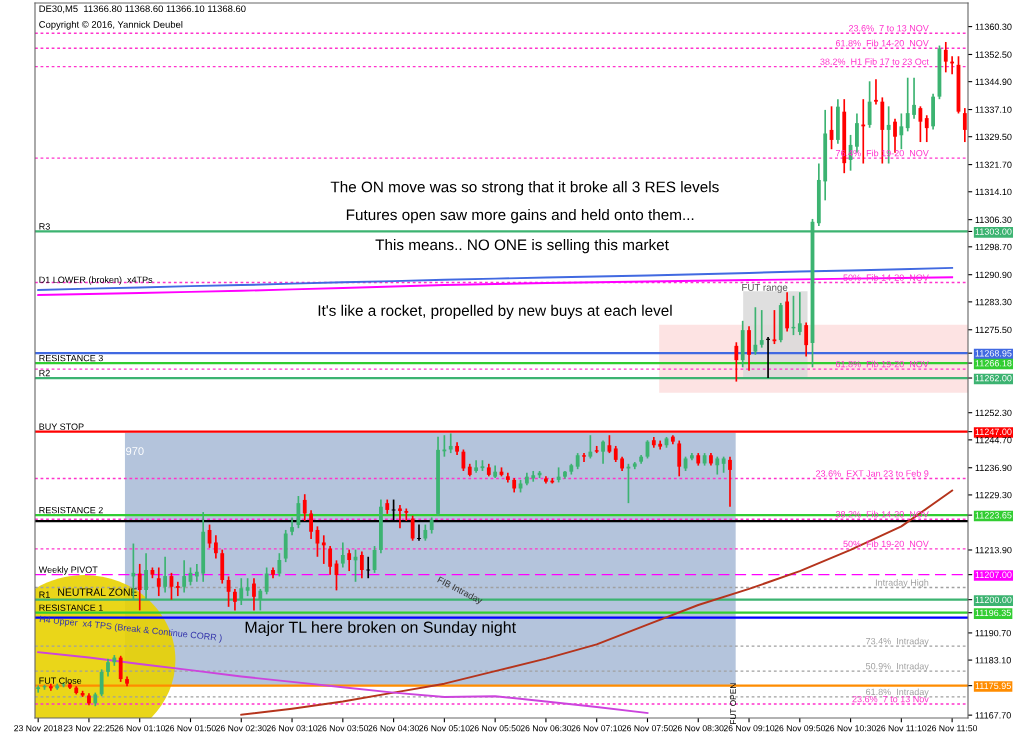  What do you see at coordinates (241, 728) in the screenshot?
I see `x-tick-label: 26 Nov 02:30` at bounding box center [241, 728].